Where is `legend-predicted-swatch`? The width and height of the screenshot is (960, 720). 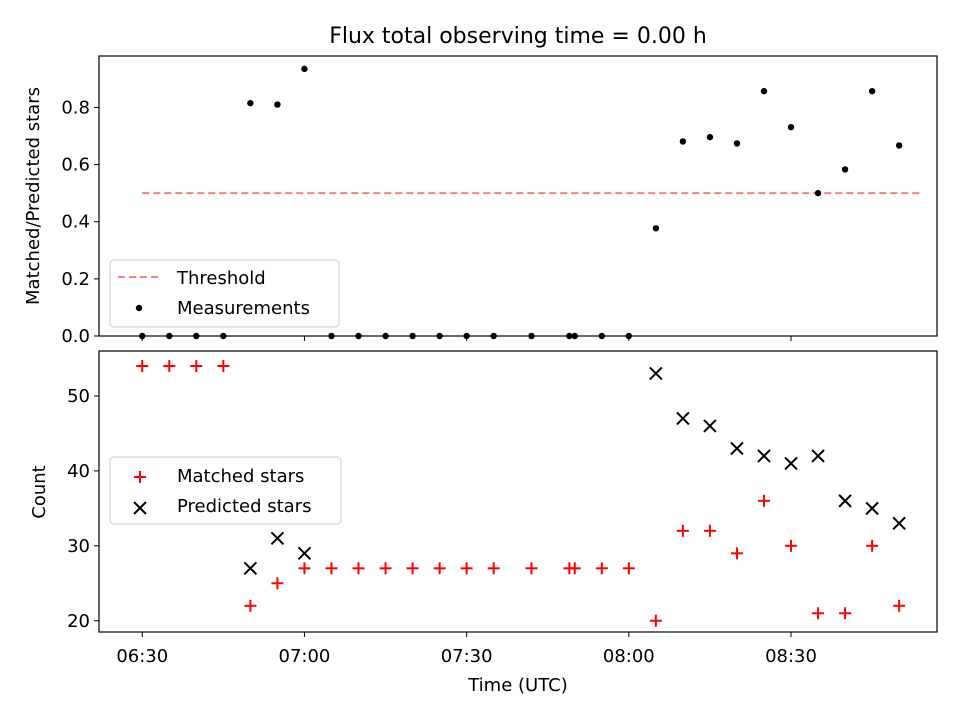
legend-predicted-swatch is located at coordinates (140, 508).